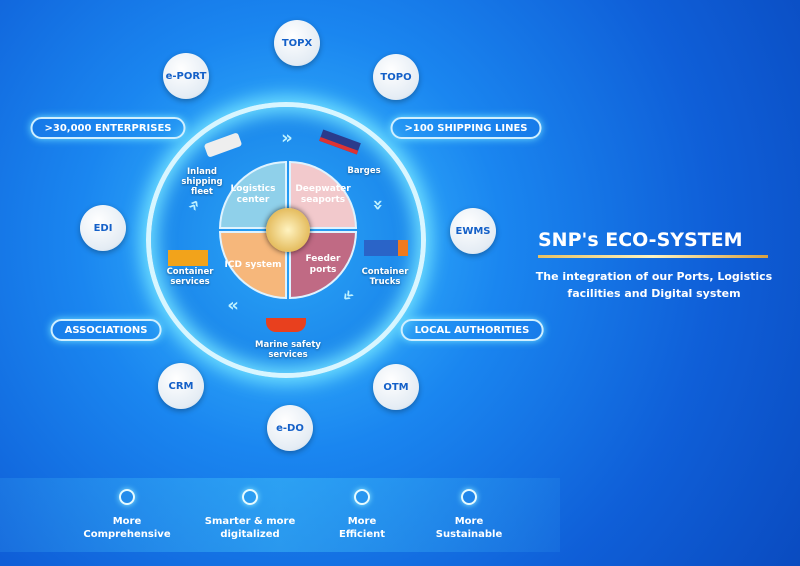  Describe the element at coordinates (288, 350) in the screenshot. I see `service-marine: Marine safety services` at that location.